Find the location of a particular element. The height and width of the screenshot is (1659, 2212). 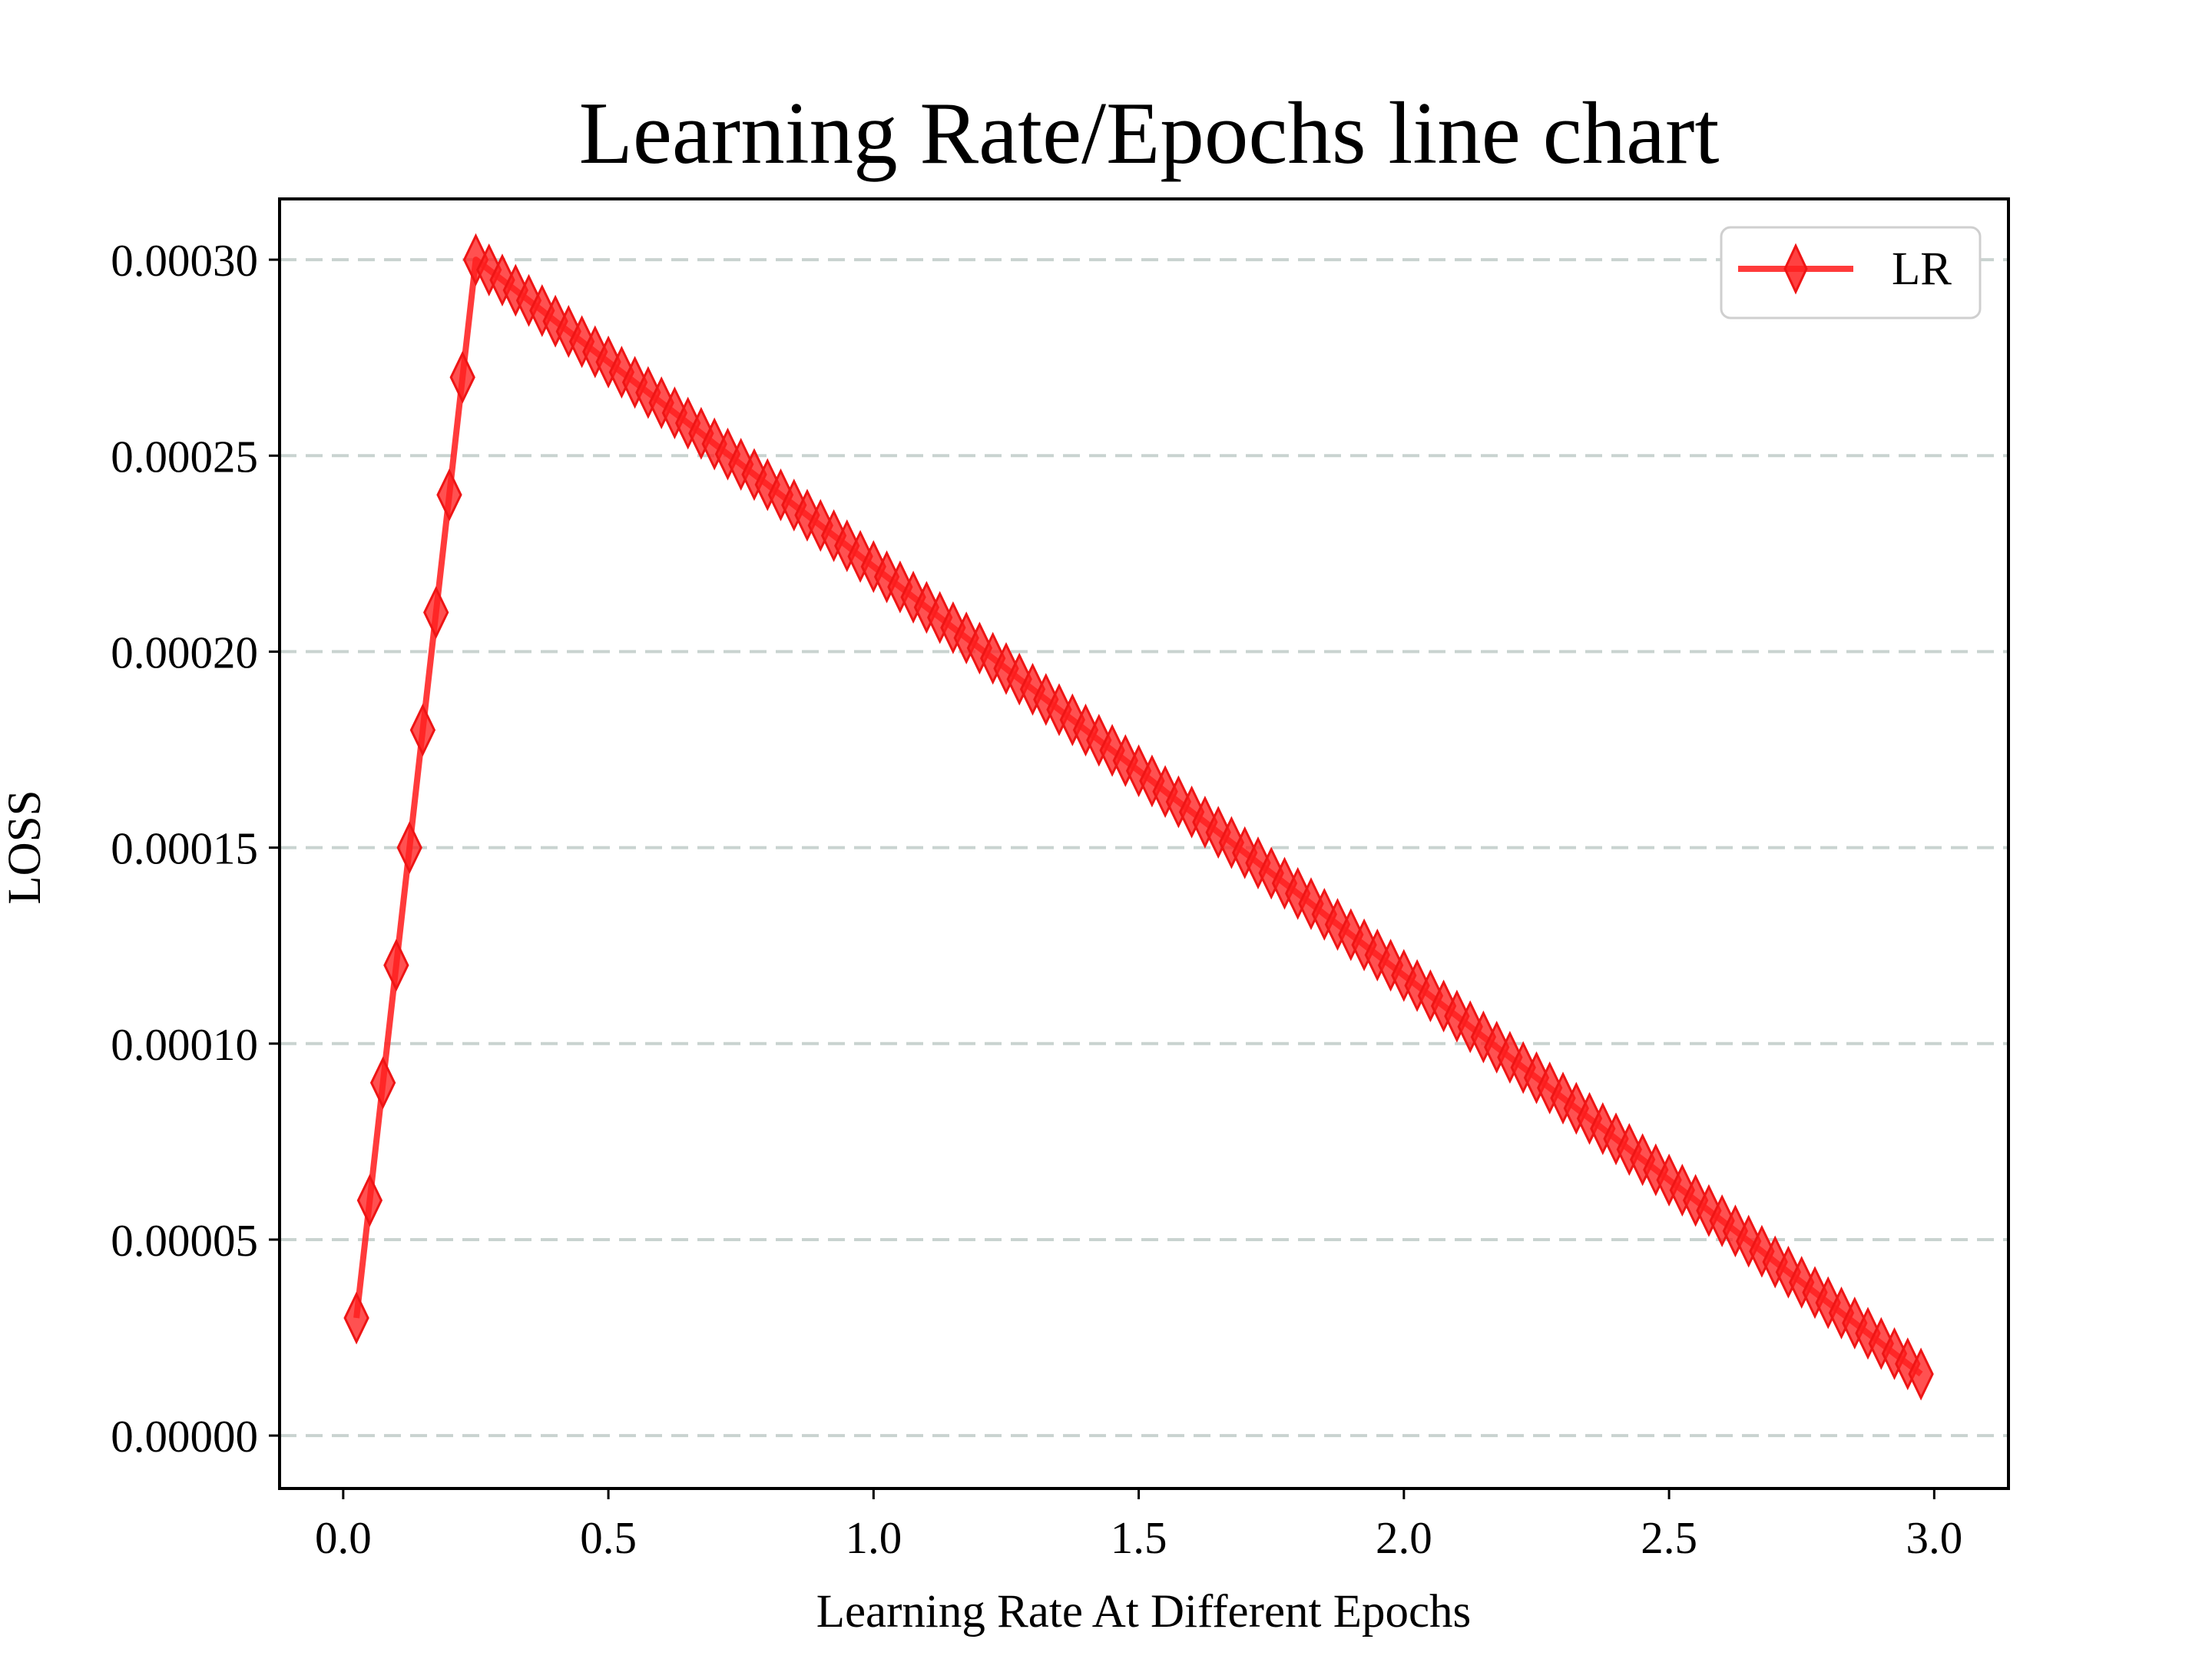

x-tick-label: 0.0 is located at coordinates (344, 1538).